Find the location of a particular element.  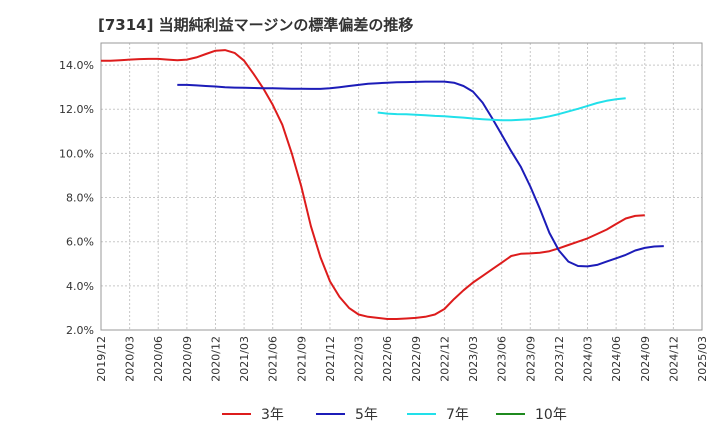

x-tick-label: 2020/09 is located at coordinates (187, 359).